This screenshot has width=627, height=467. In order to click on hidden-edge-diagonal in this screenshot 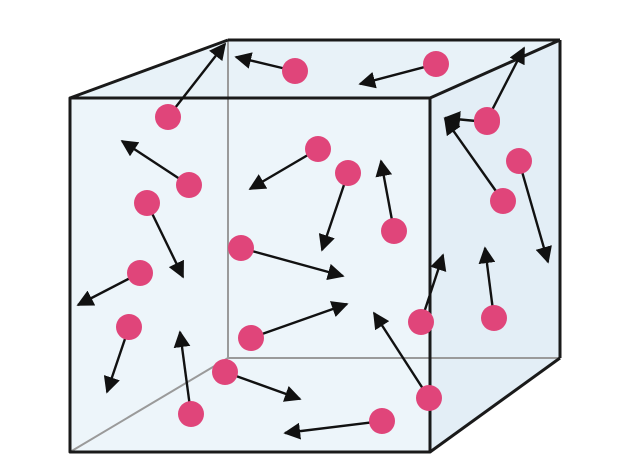, I will do `click(149, 405)`.